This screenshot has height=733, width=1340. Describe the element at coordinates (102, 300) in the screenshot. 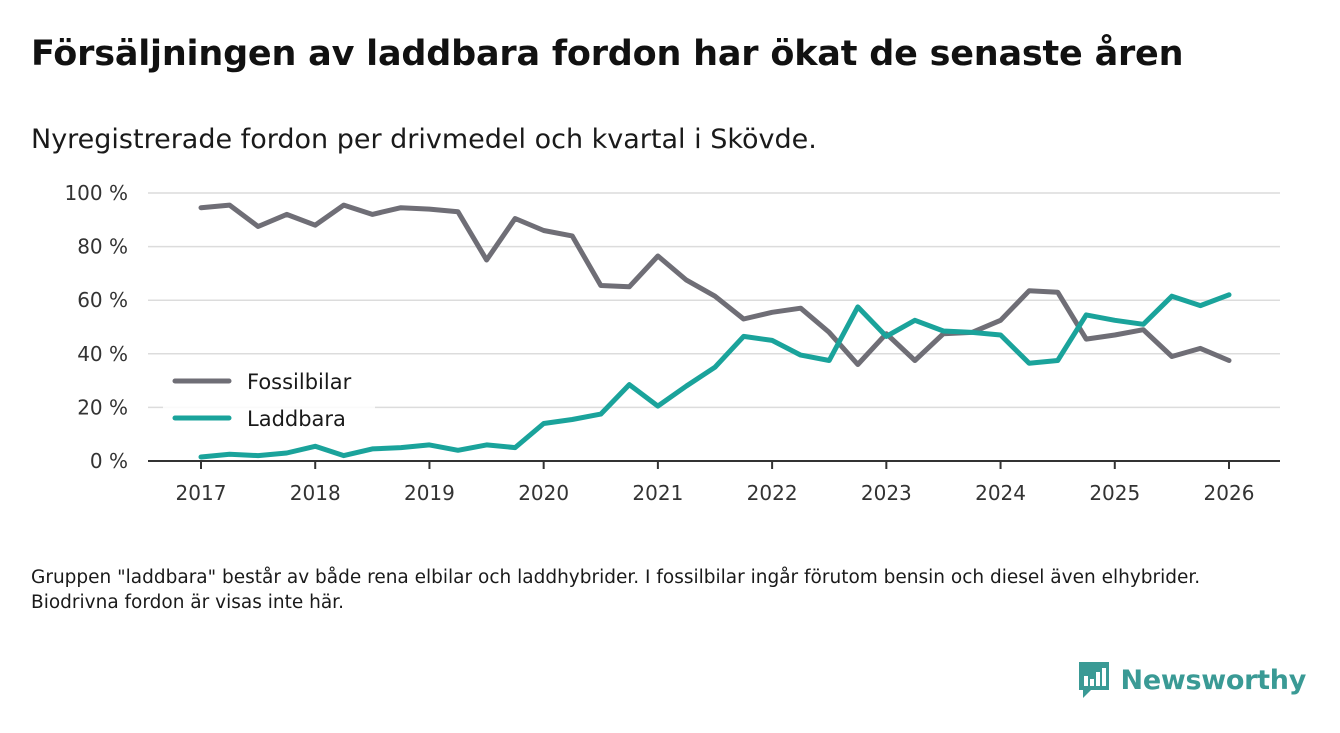

I see `y-tick-label: 60 %` at that location.